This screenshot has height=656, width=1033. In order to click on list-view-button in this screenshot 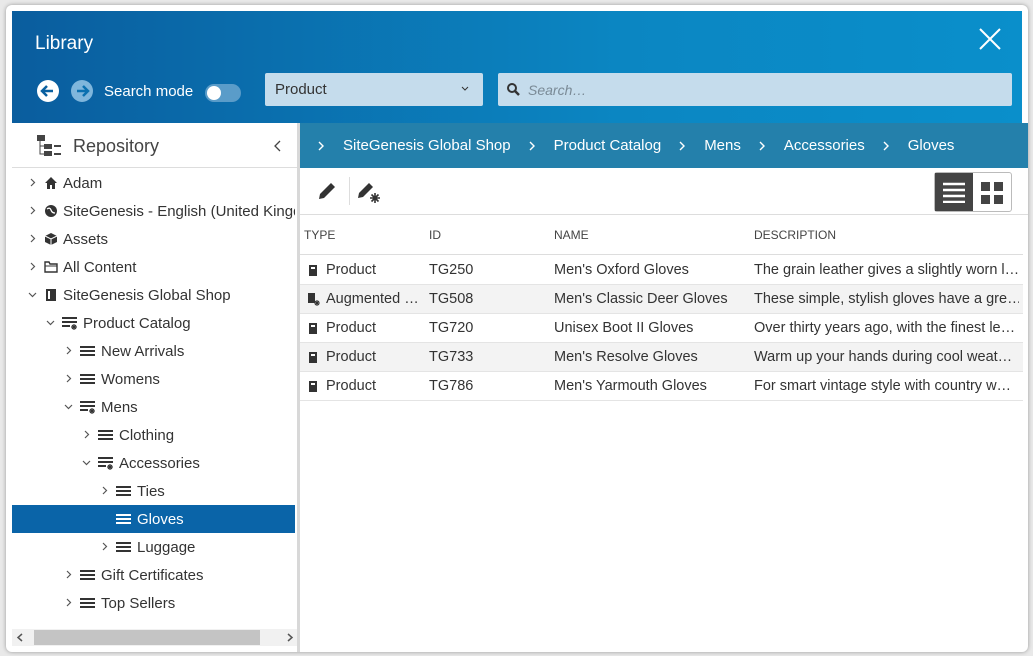, I will do `click(954, 192)`.